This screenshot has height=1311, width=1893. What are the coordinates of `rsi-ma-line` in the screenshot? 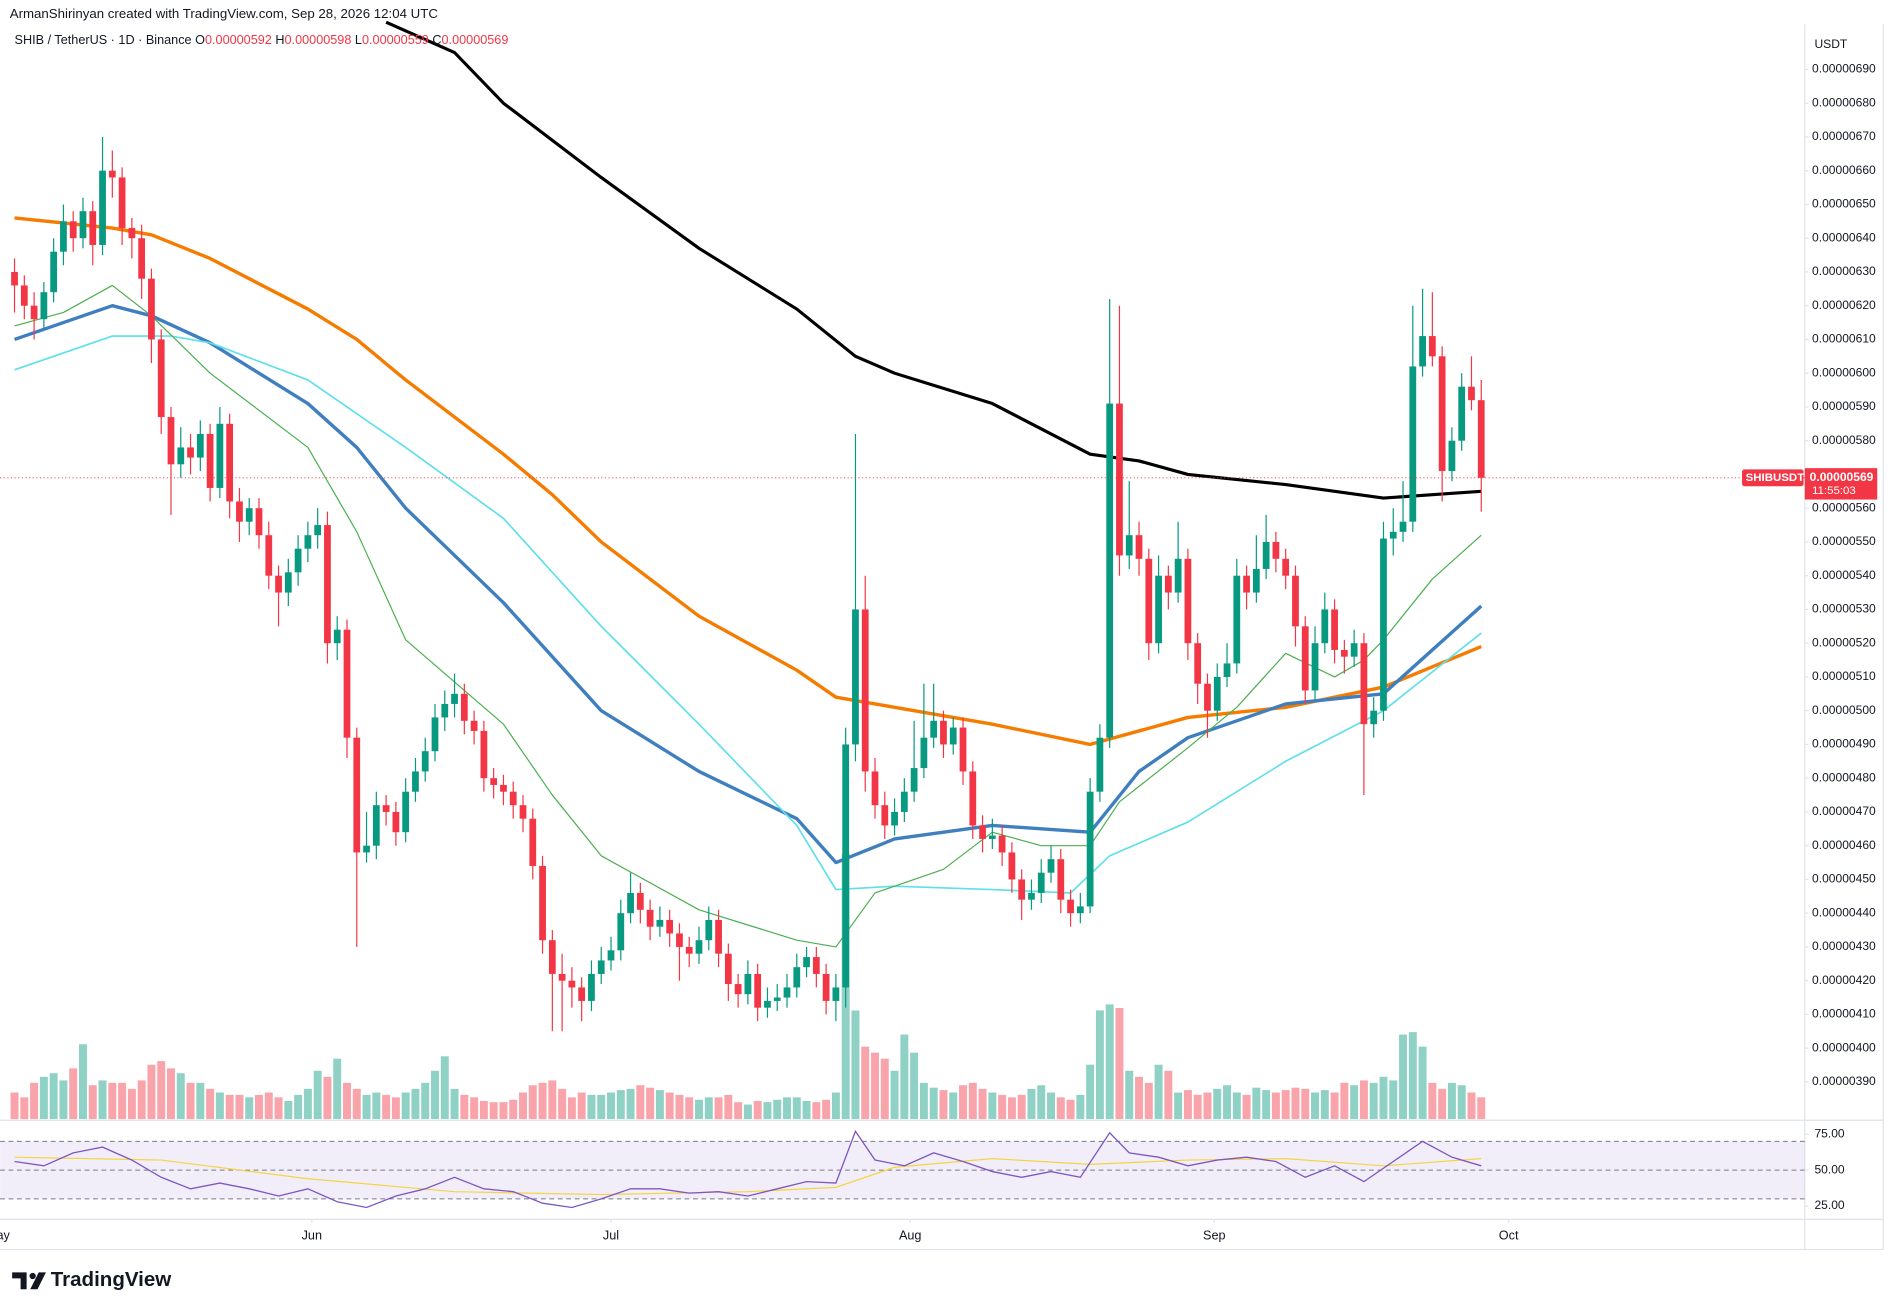 It's located at (748, 1176).